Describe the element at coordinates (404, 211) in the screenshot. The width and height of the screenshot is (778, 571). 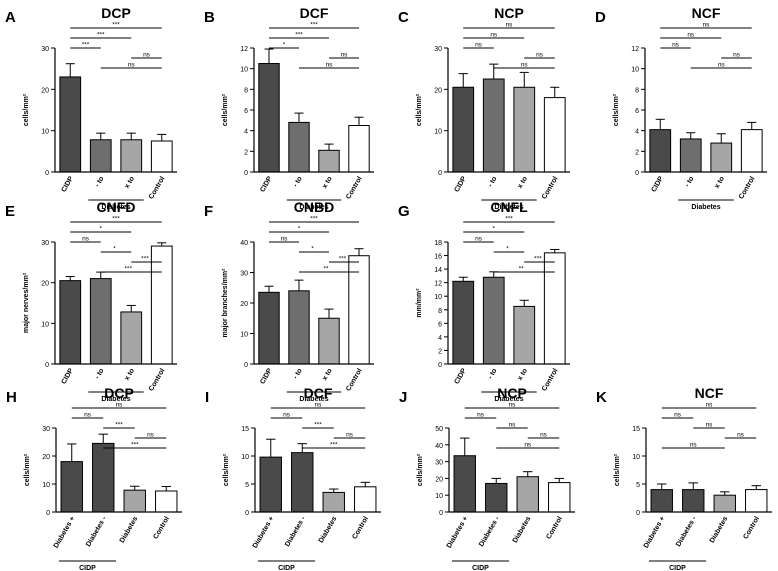
I see `panel-letter-g: G` at that location.